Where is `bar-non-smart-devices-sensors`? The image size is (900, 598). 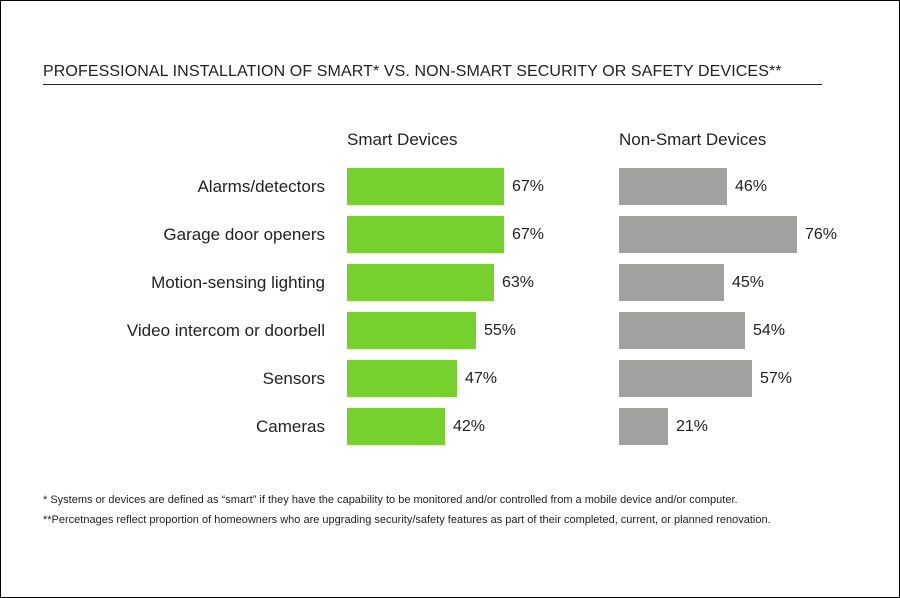
bar-non-smart-devices-sensors is located at coordinates (685, 378).